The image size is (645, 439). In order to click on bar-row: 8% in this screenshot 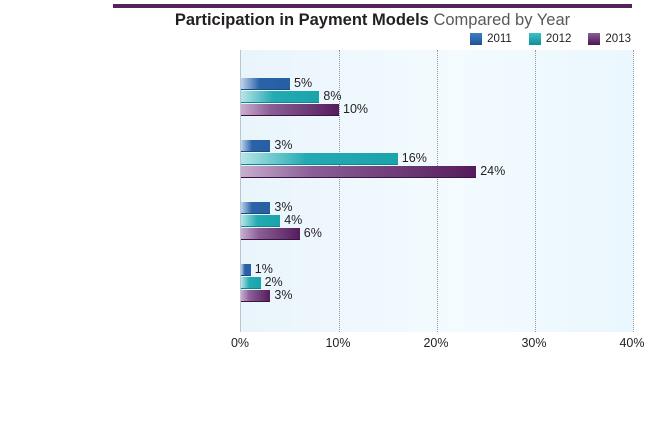, I will do `click(437, 96)`.